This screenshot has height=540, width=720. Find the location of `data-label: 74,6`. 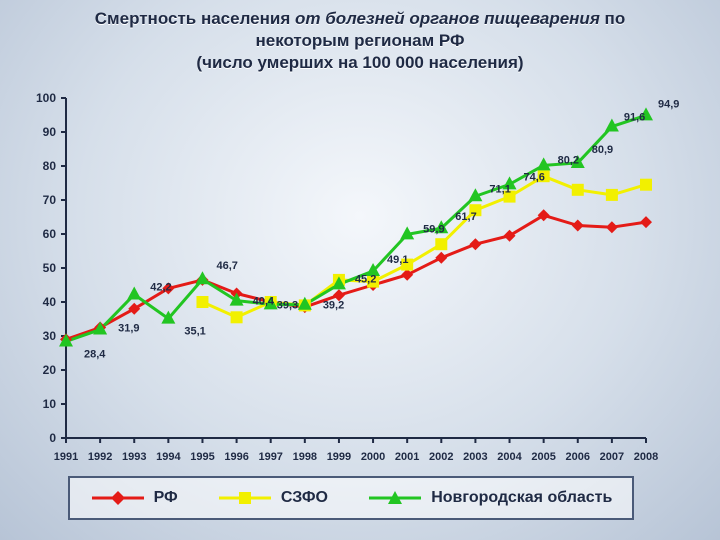

data-label: 74,6 is located at coordinates (534, 177).